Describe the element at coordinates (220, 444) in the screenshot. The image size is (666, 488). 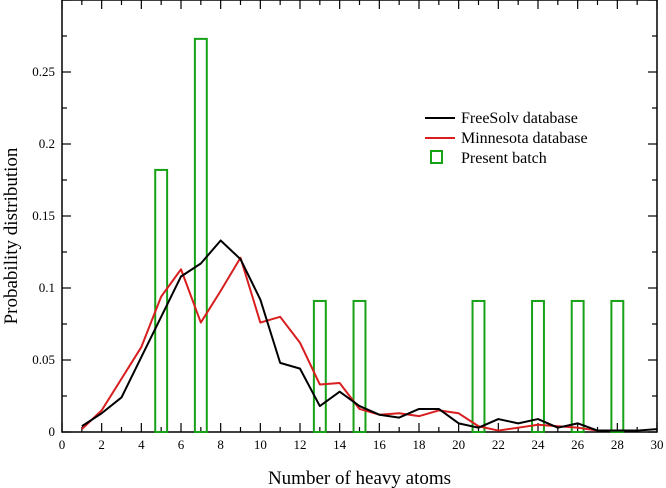
I see `x-tick-label: 8` at that location.